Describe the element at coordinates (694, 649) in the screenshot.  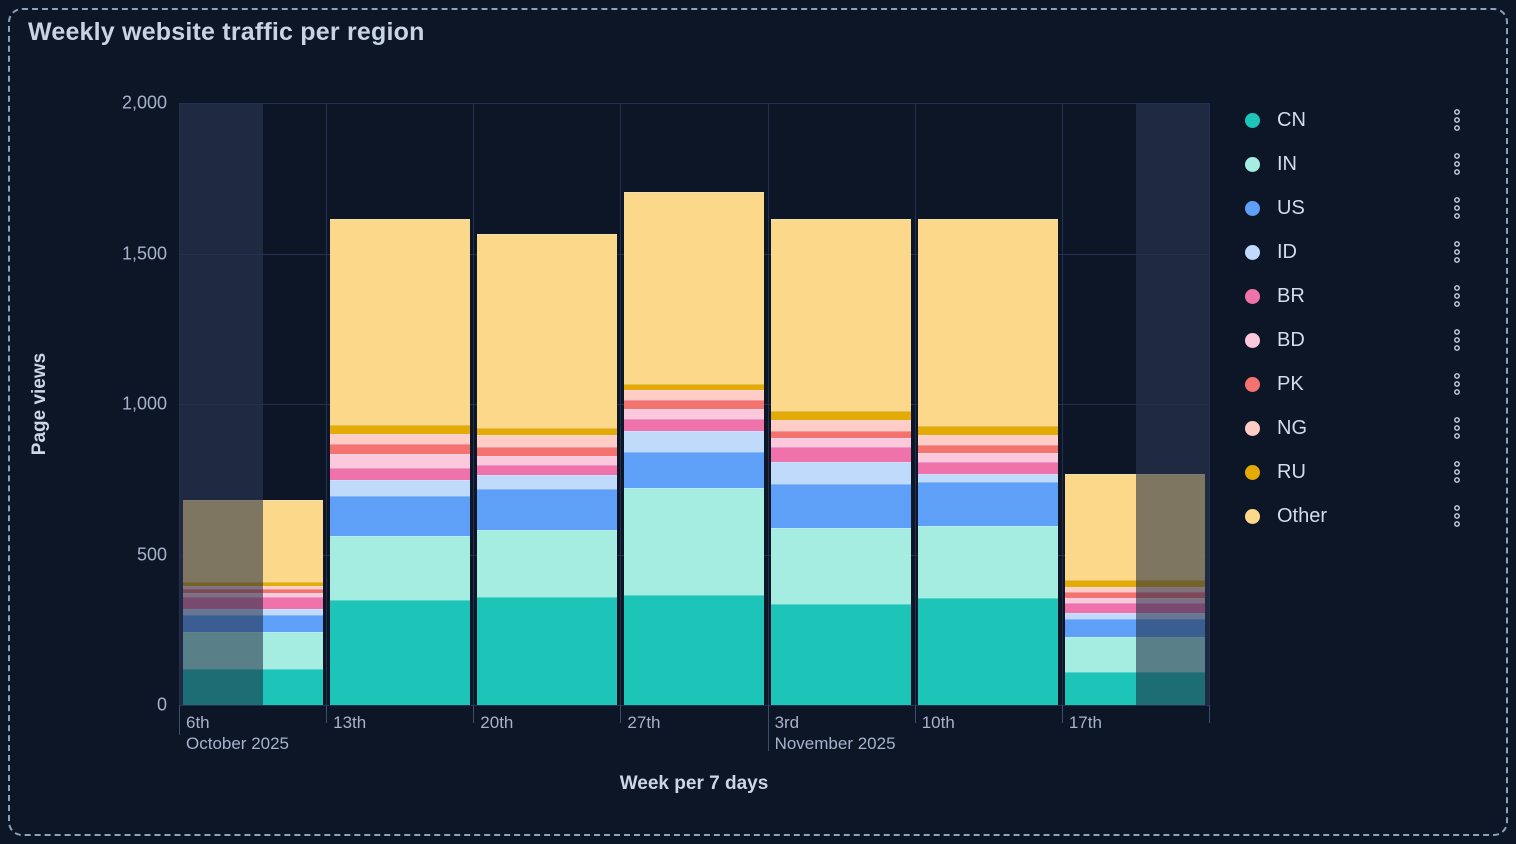
I see `bar-27th-segment-CN` at that location.